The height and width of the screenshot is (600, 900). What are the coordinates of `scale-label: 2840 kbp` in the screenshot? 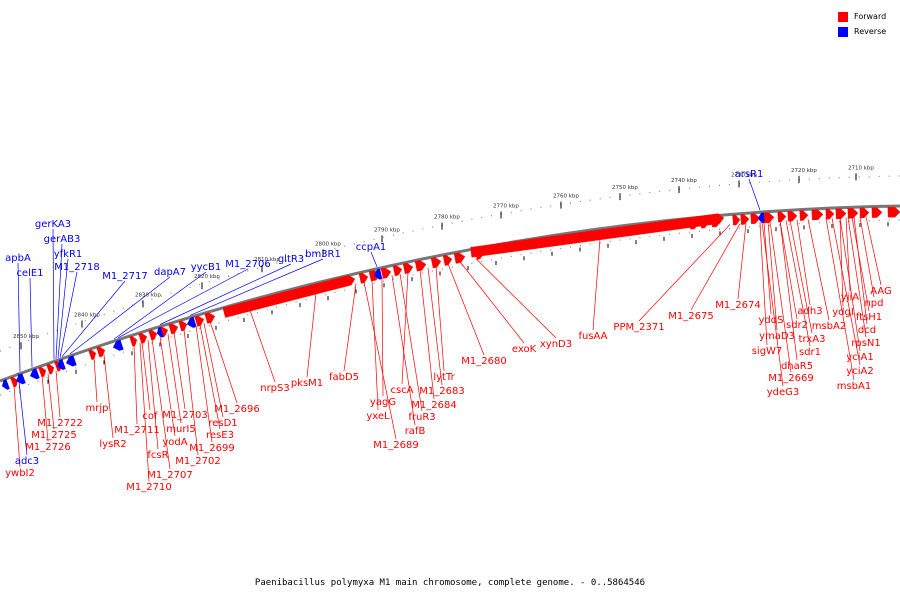 It's located at (87, 316).